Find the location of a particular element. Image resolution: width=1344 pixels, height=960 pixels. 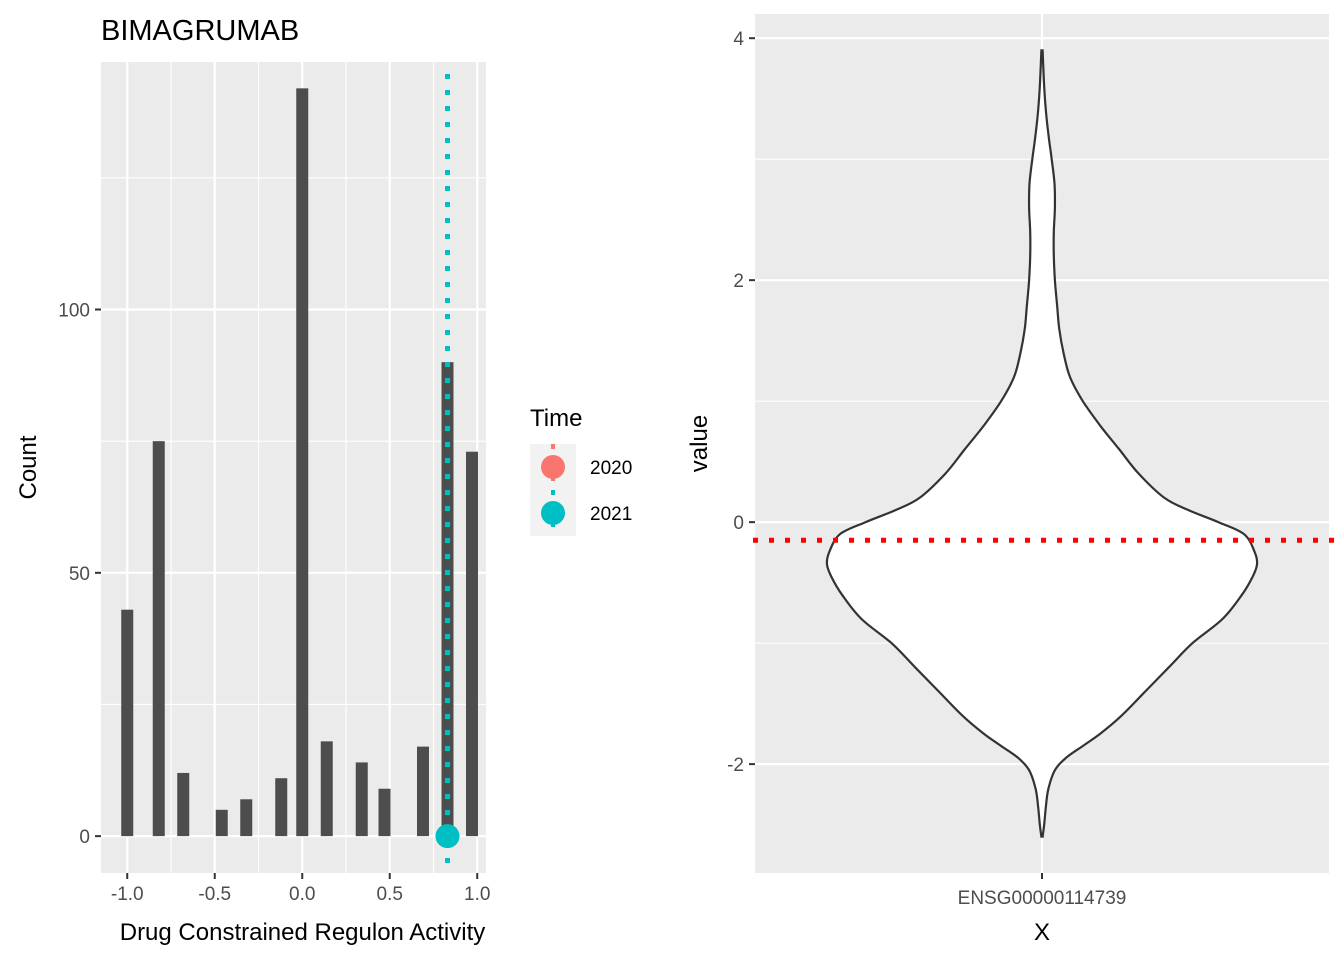

legend: Time 2020 2021 is located at coordinates (581, 470).